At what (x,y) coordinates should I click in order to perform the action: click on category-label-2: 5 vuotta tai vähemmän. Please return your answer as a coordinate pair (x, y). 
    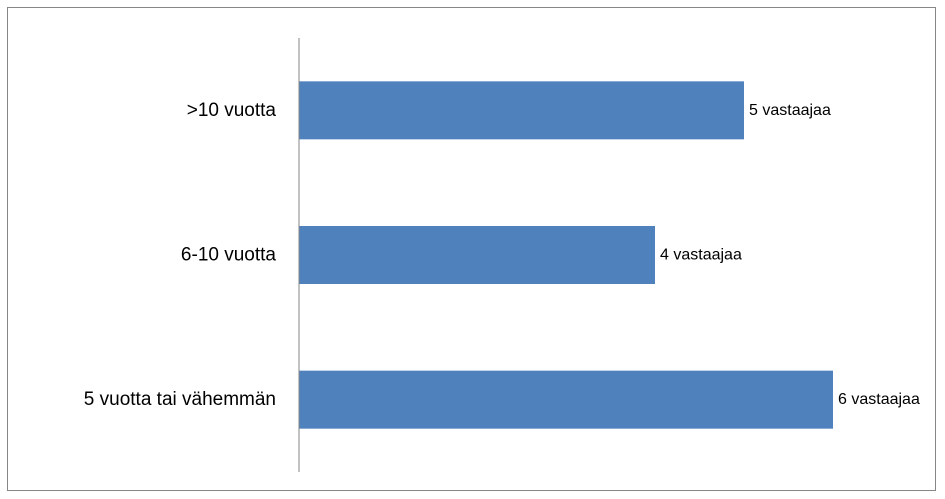
    Looking at the image, I should click on (180, 399).